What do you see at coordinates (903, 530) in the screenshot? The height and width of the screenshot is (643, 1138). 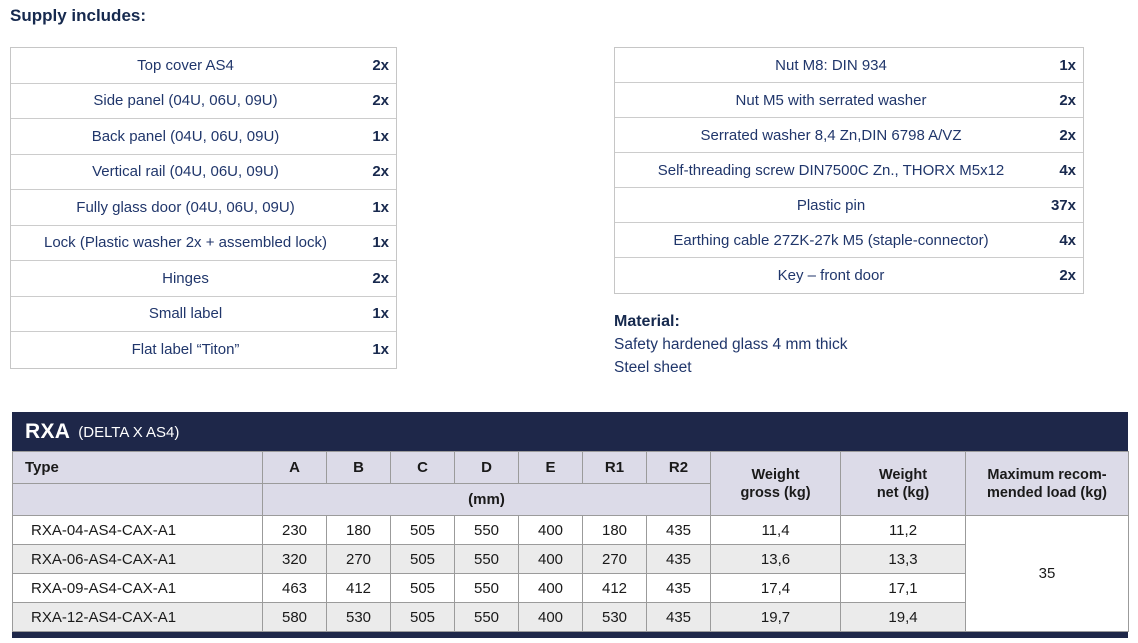 I see `cell-weight-net: 11,2` at bounding box center [903, 530].